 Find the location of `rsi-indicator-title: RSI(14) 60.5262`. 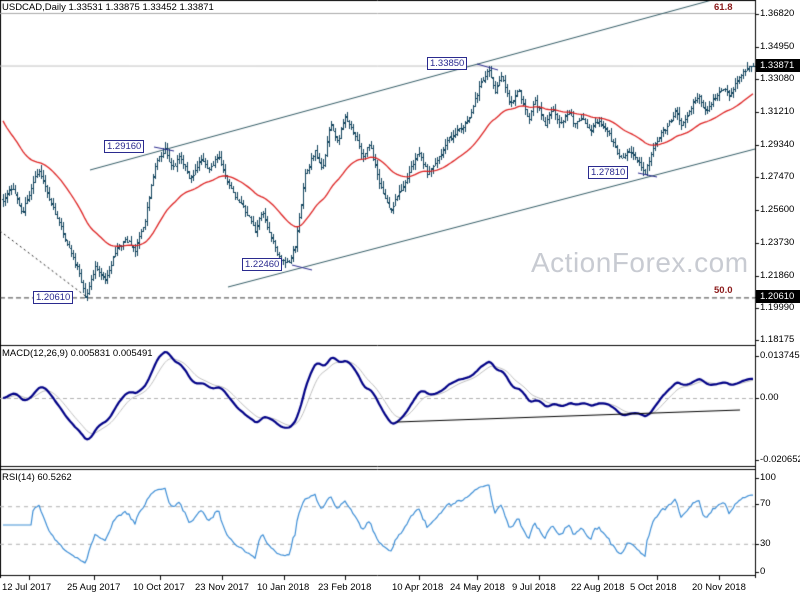

rsi-indicator-title: RSI(14) 60.5262 is located at coordinates (37, 477).